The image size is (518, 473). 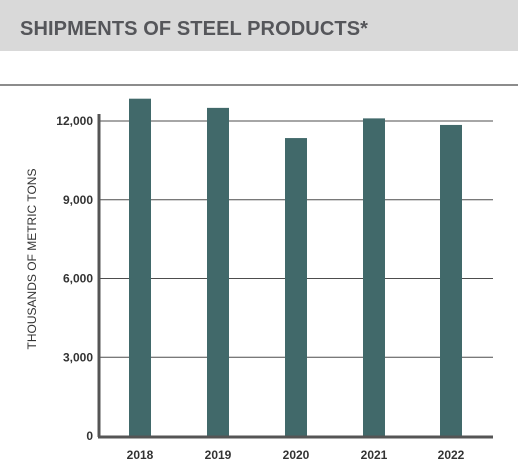 I want to click on x-tick-label: 2021, so click(x=374, y=455).